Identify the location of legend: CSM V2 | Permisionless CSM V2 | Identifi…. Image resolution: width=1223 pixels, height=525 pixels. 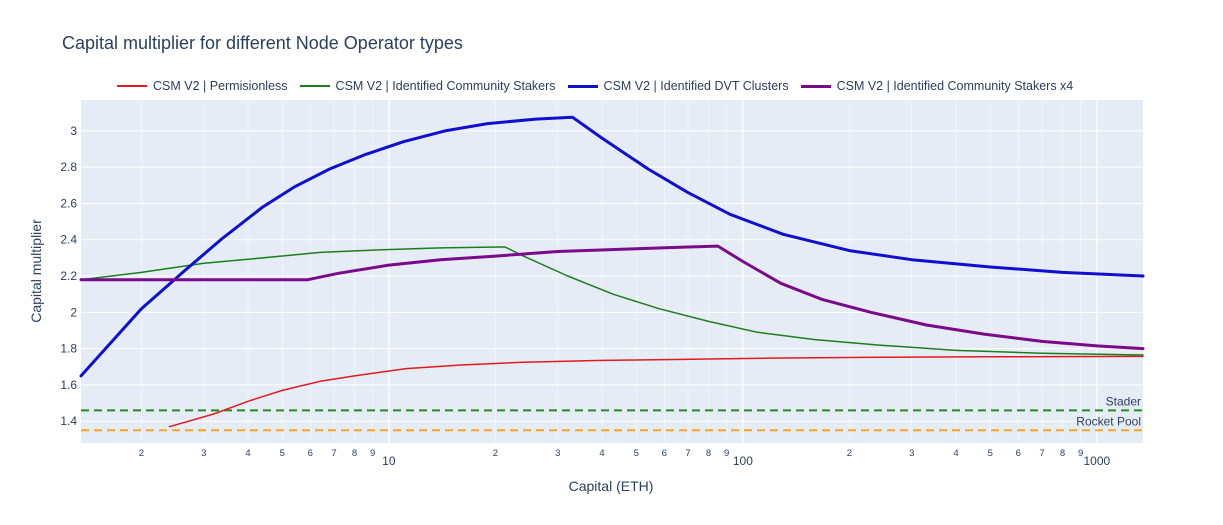
(601, 86).